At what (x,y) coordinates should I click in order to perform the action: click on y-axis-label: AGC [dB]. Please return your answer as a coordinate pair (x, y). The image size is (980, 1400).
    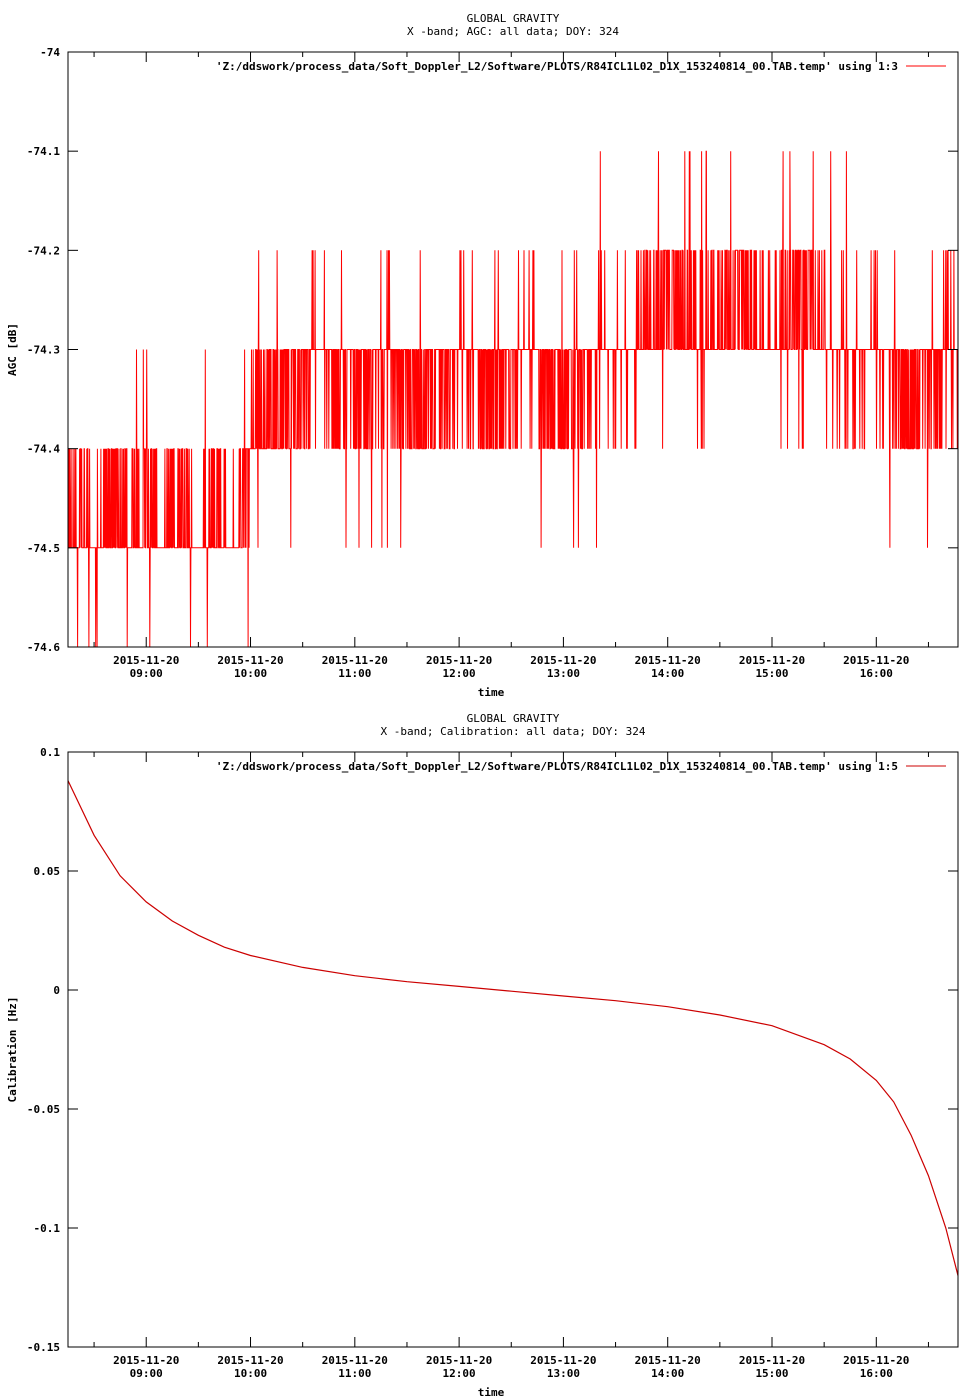
    Looking at the image, I should click on (12, 349).